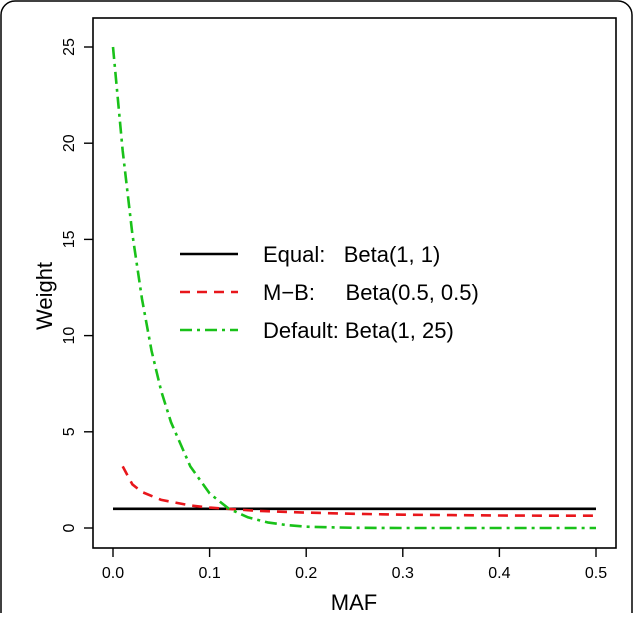  Describe the element at coordinates (69, 336) in the screenshot. I see `y-tick-label-2: 10` at that location.